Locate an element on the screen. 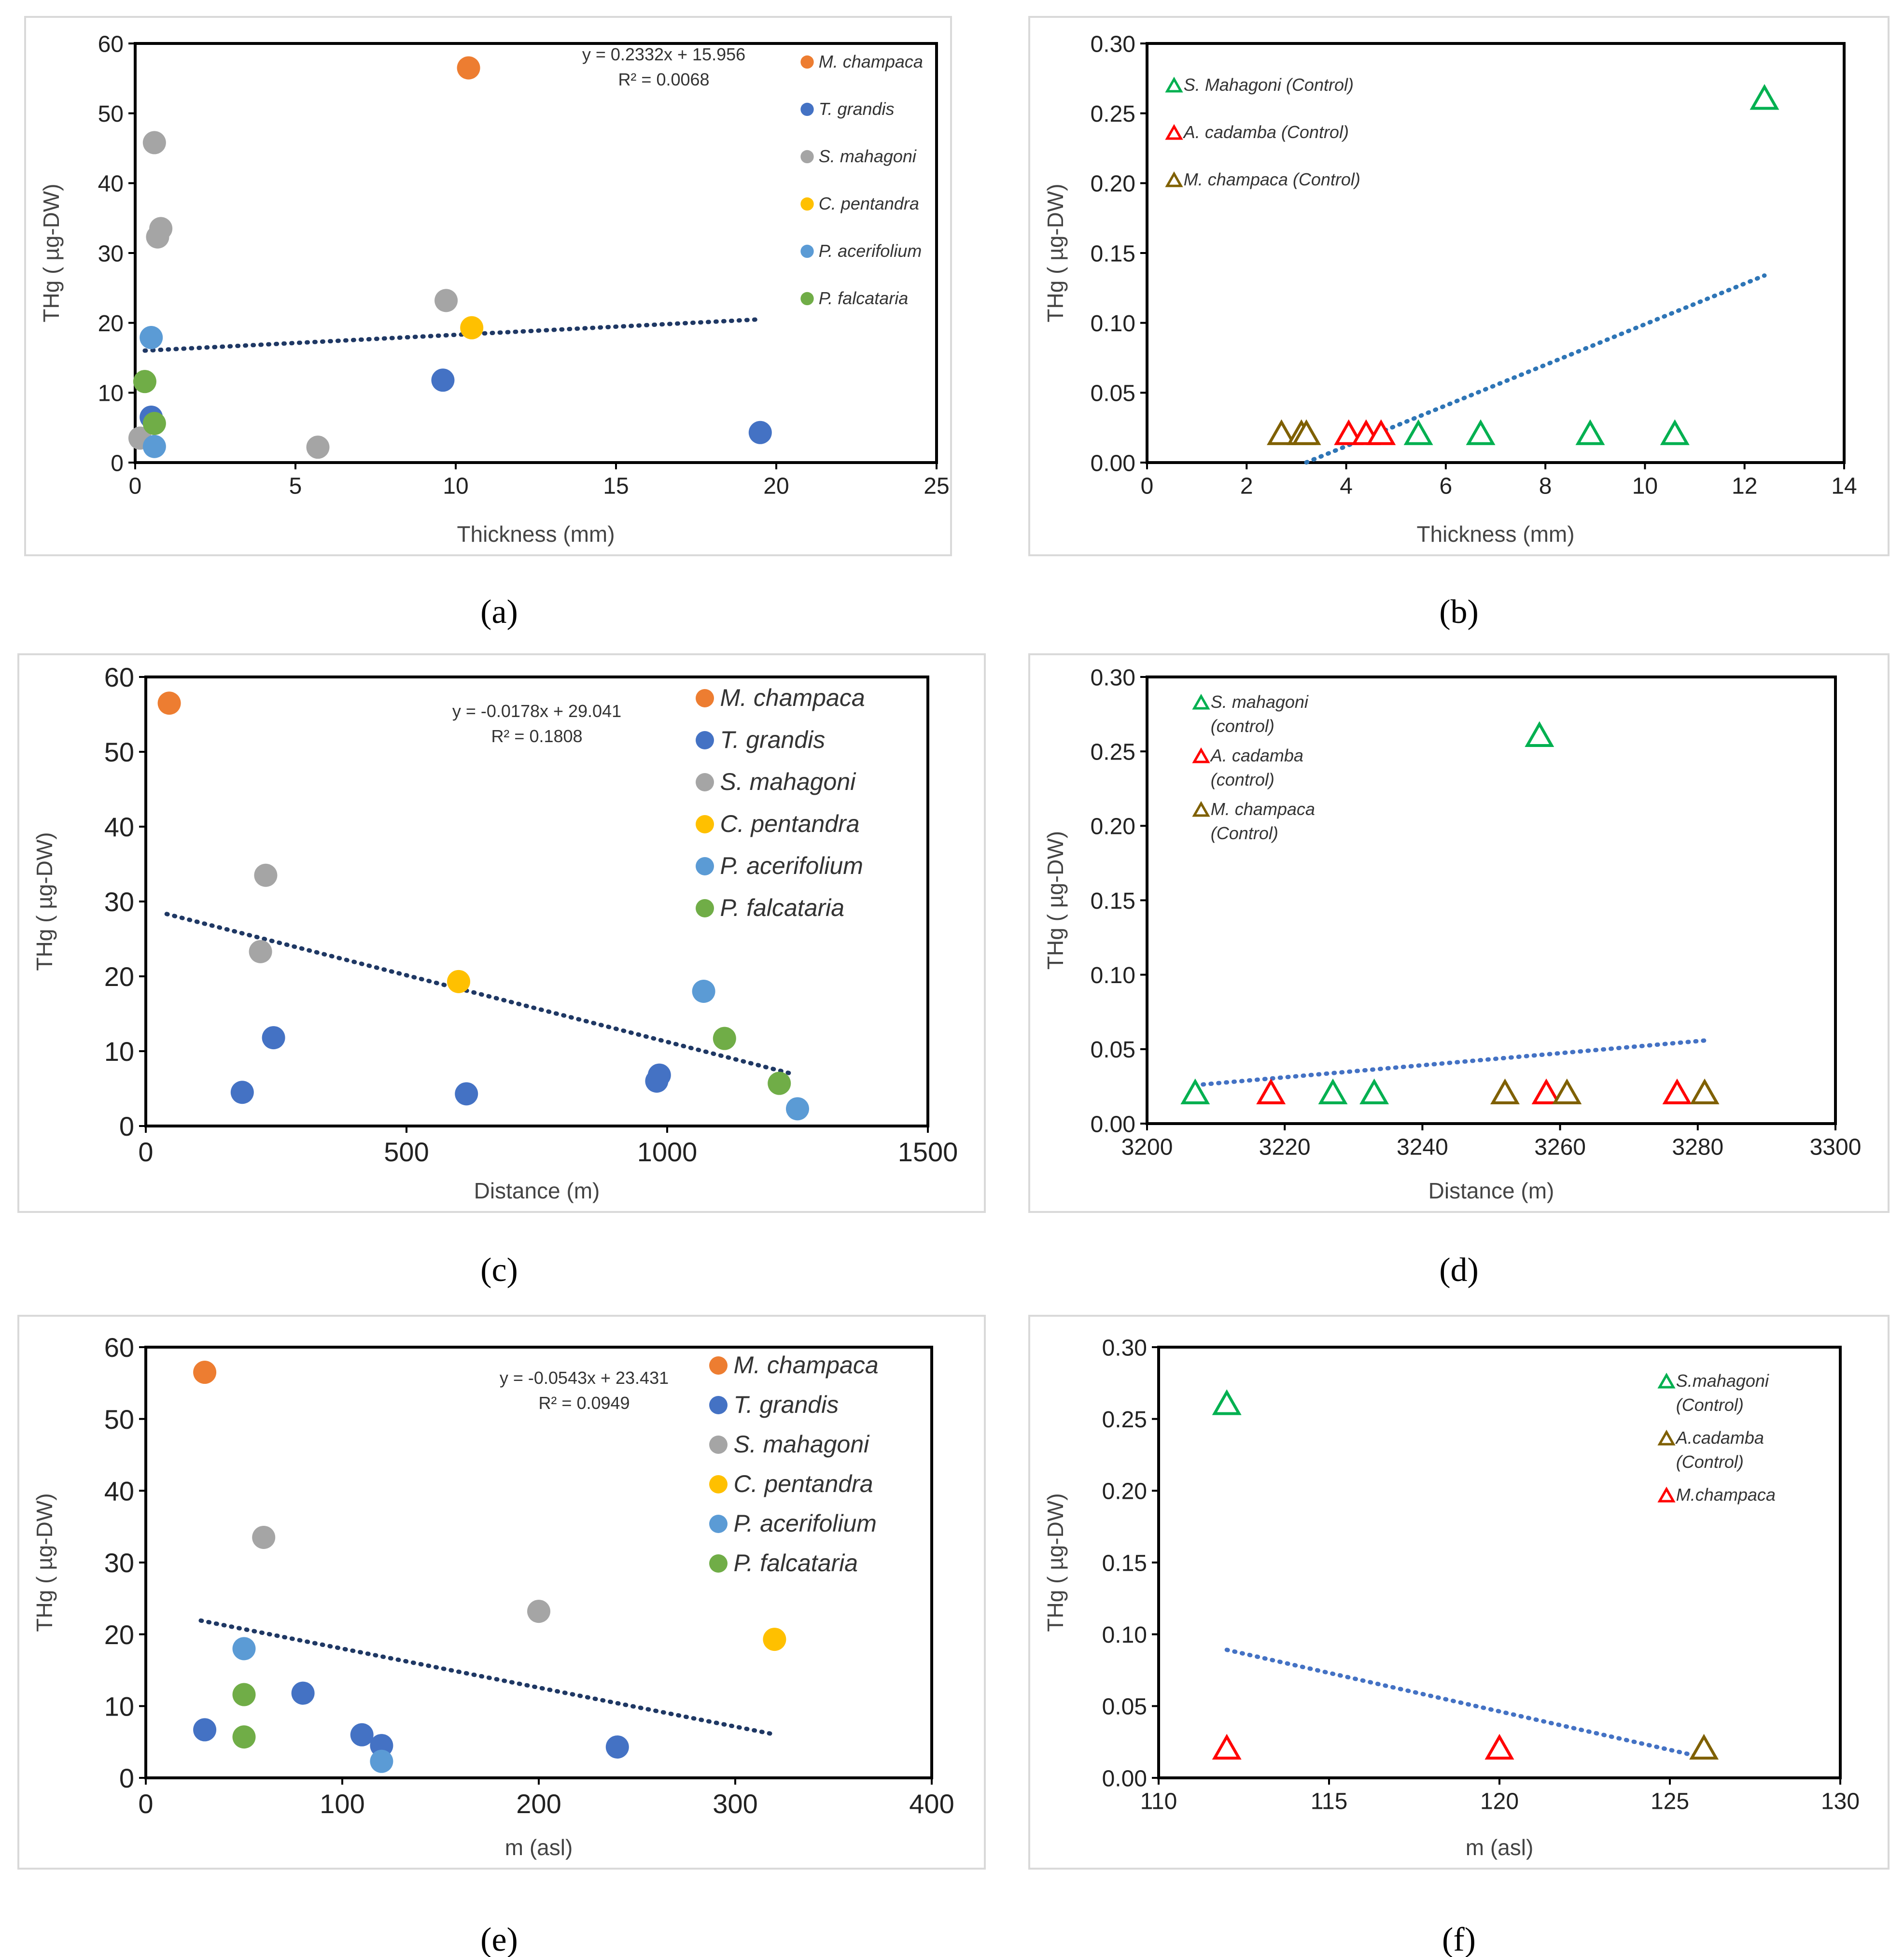  y-tick-label: 60 is located at coordinates (119, 677).